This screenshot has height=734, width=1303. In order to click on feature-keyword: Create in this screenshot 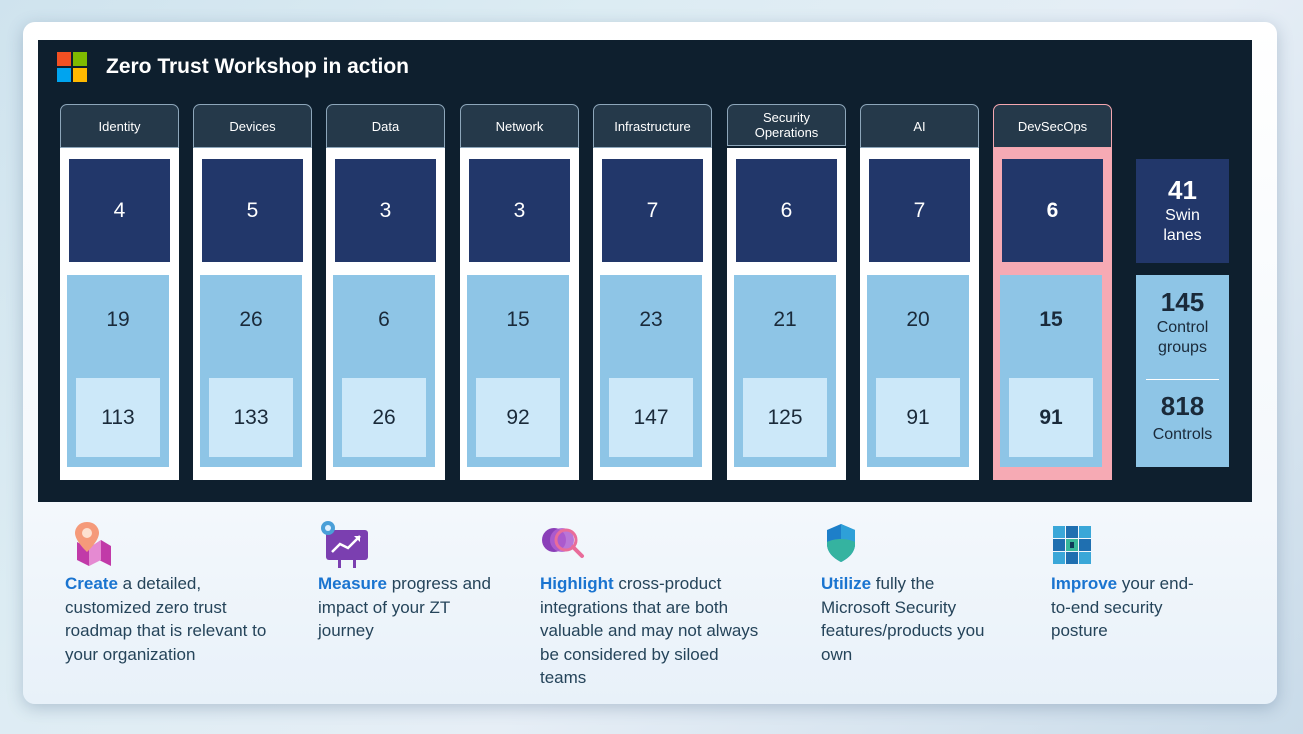, I will do `click(91, 583)`.